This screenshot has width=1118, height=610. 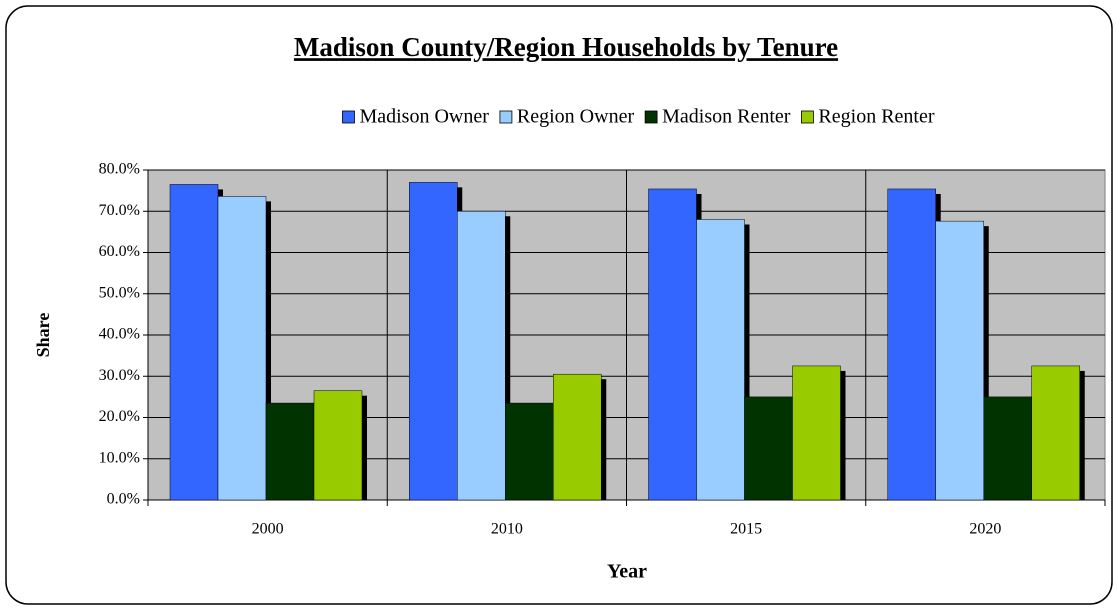 What do you see at coordinates (123, 499) in the screenshot?
I see `y-tick-label: 0.0%` at bounding box center [123, 499].